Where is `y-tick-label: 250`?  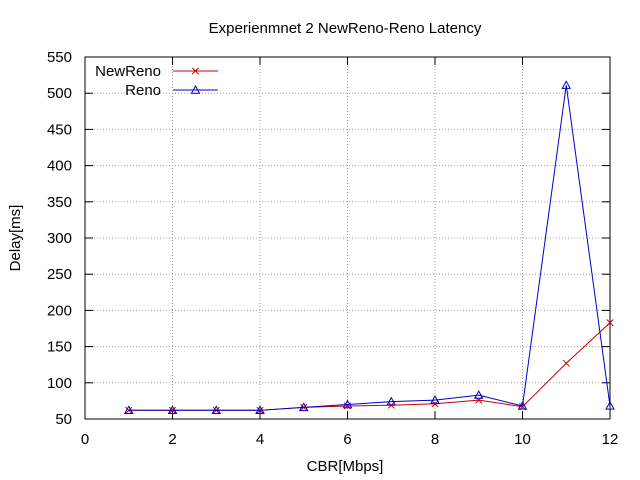 y-tick-label: 250 is located at coordinates (59, 274).